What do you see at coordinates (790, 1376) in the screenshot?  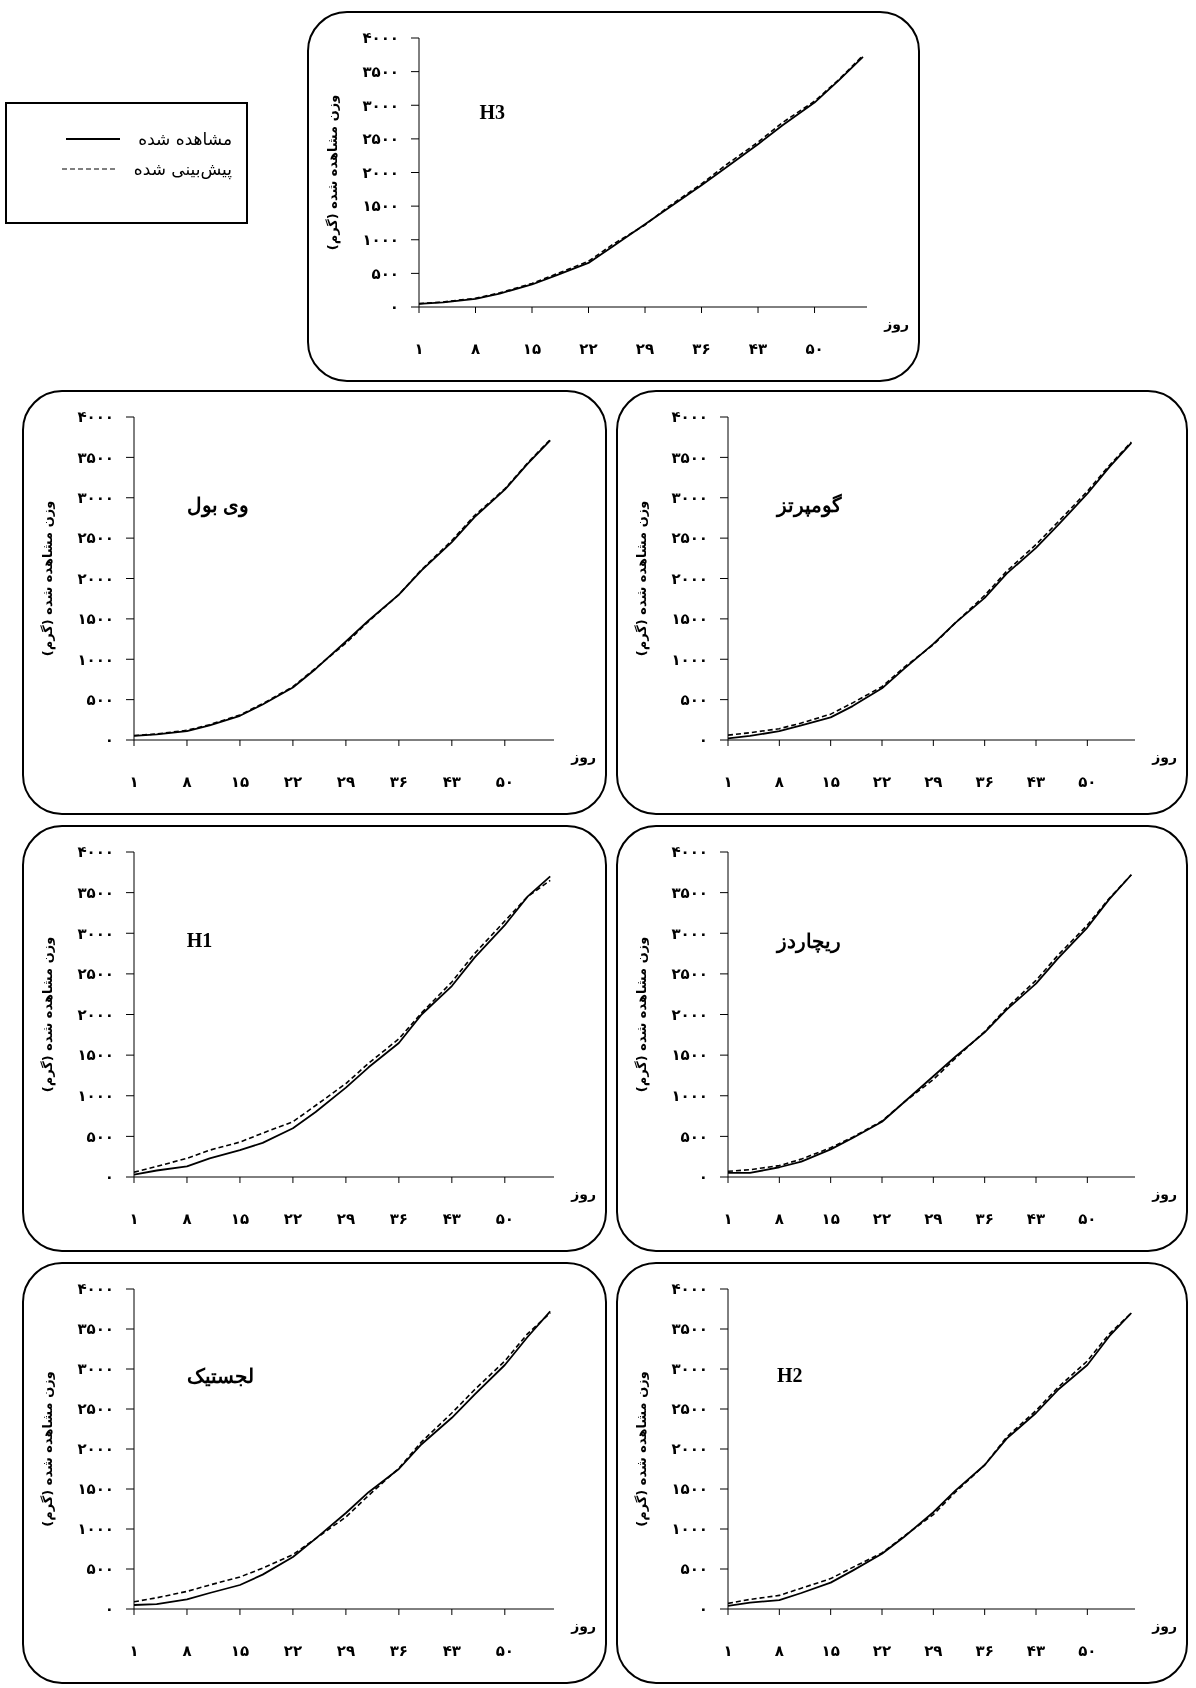 I see `annotation: H2` at bounding box center [790, 1376].